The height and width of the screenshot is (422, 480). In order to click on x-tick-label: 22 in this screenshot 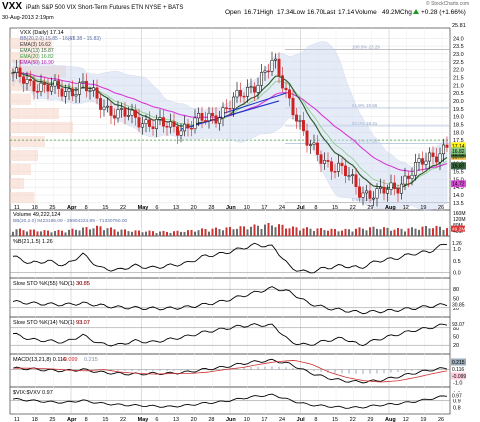, I will do `click(123, 419)`.